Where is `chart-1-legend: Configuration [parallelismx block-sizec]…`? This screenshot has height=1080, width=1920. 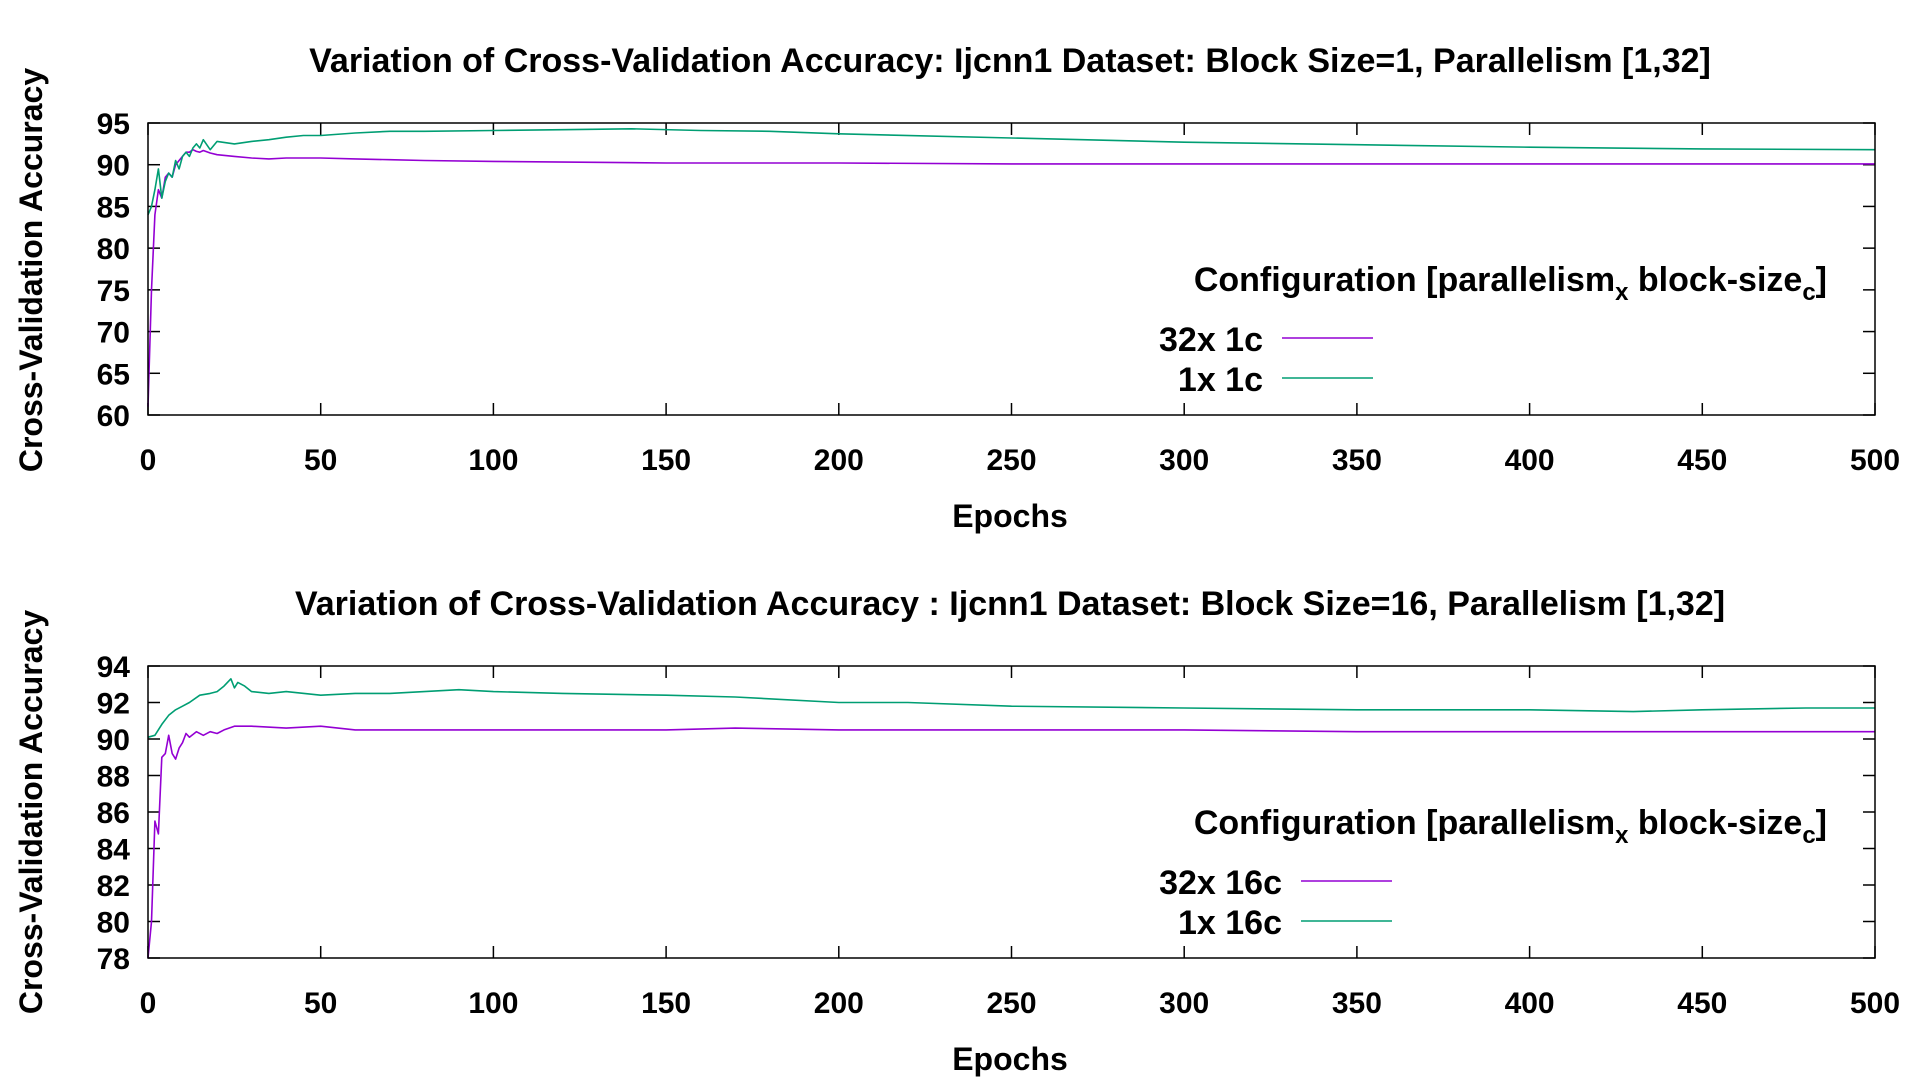
chart-1-legend: Configuration [parallelismx block-sizec]… is located at coordinates (1493, 330).